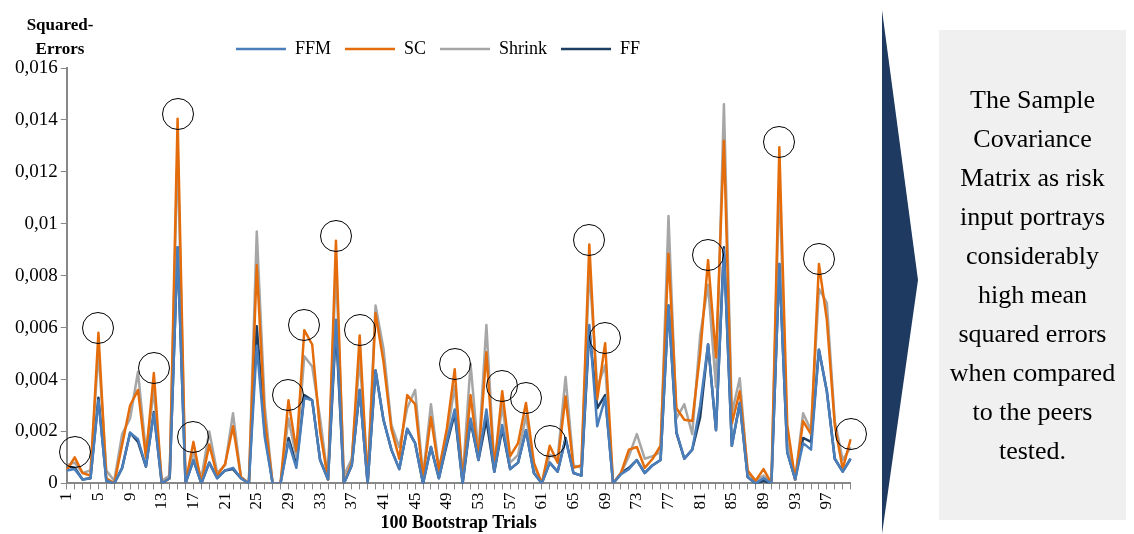  I want to click on y-tick-label: 0,002, so click(36, 430).